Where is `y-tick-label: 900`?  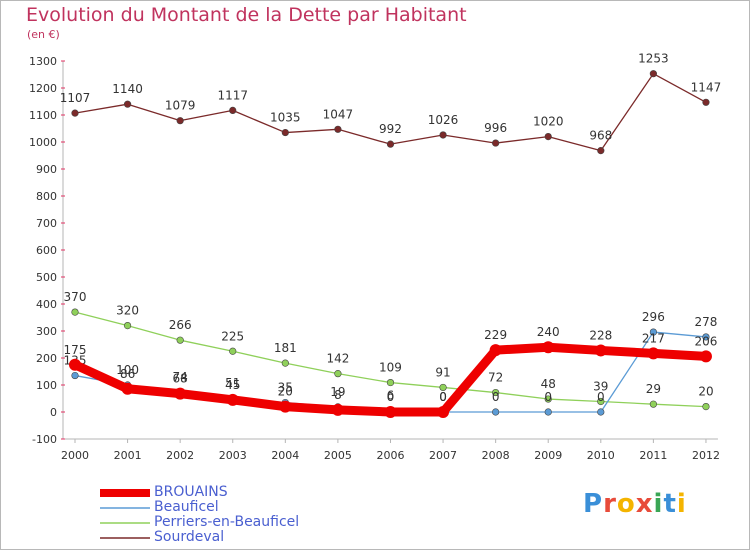 y-tick-label: 900 is located at coordinates (46, 169).